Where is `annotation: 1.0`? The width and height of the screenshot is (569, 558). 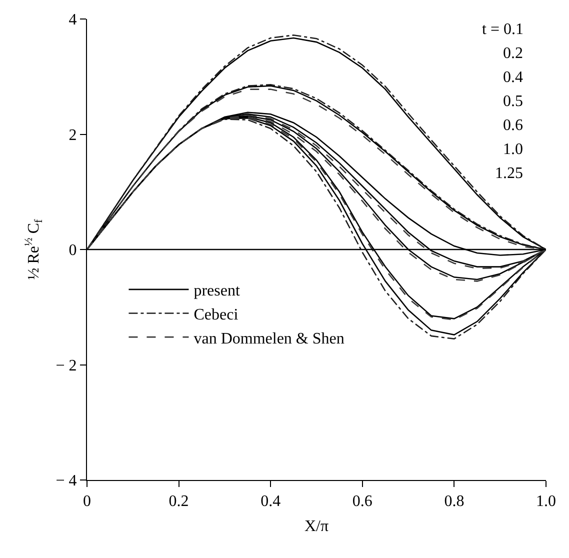 annotation: 1.0 is located at coordinates (513, 149).